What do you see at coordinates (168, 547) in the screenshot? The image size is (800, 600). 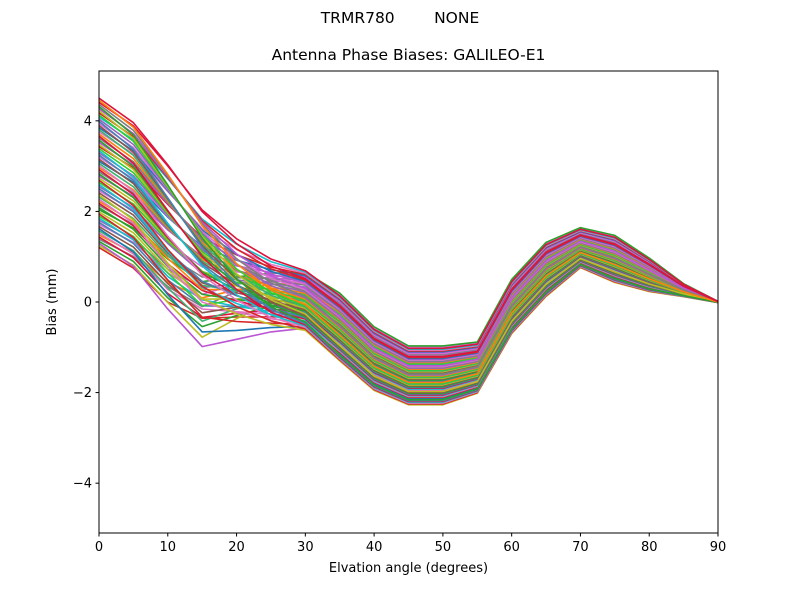 I see `x-tick-label: 10` at bounding box center [168, 547].